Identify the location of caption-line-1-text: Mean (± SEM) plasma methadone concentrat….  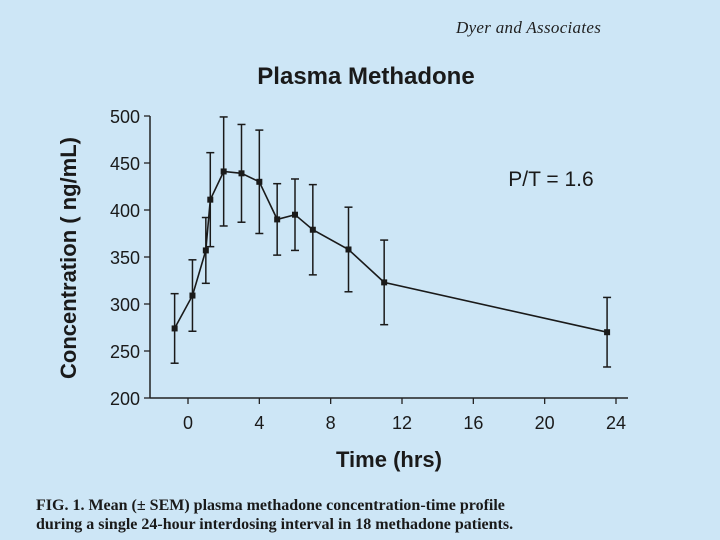
(296, 505).